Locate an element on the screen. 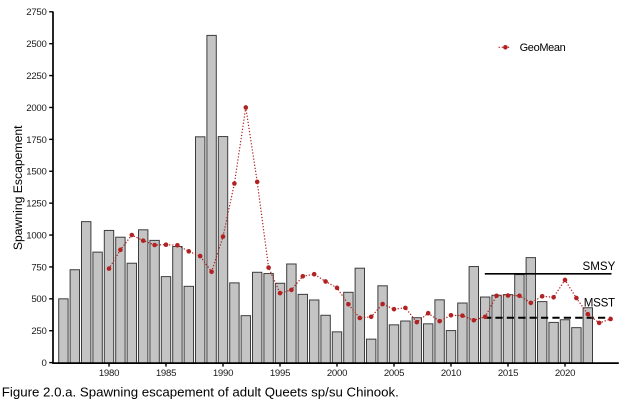 Image resolution: width=629 pixels, height=411 pixels. svg-text: 1500 is located at coordinates (36, 172).